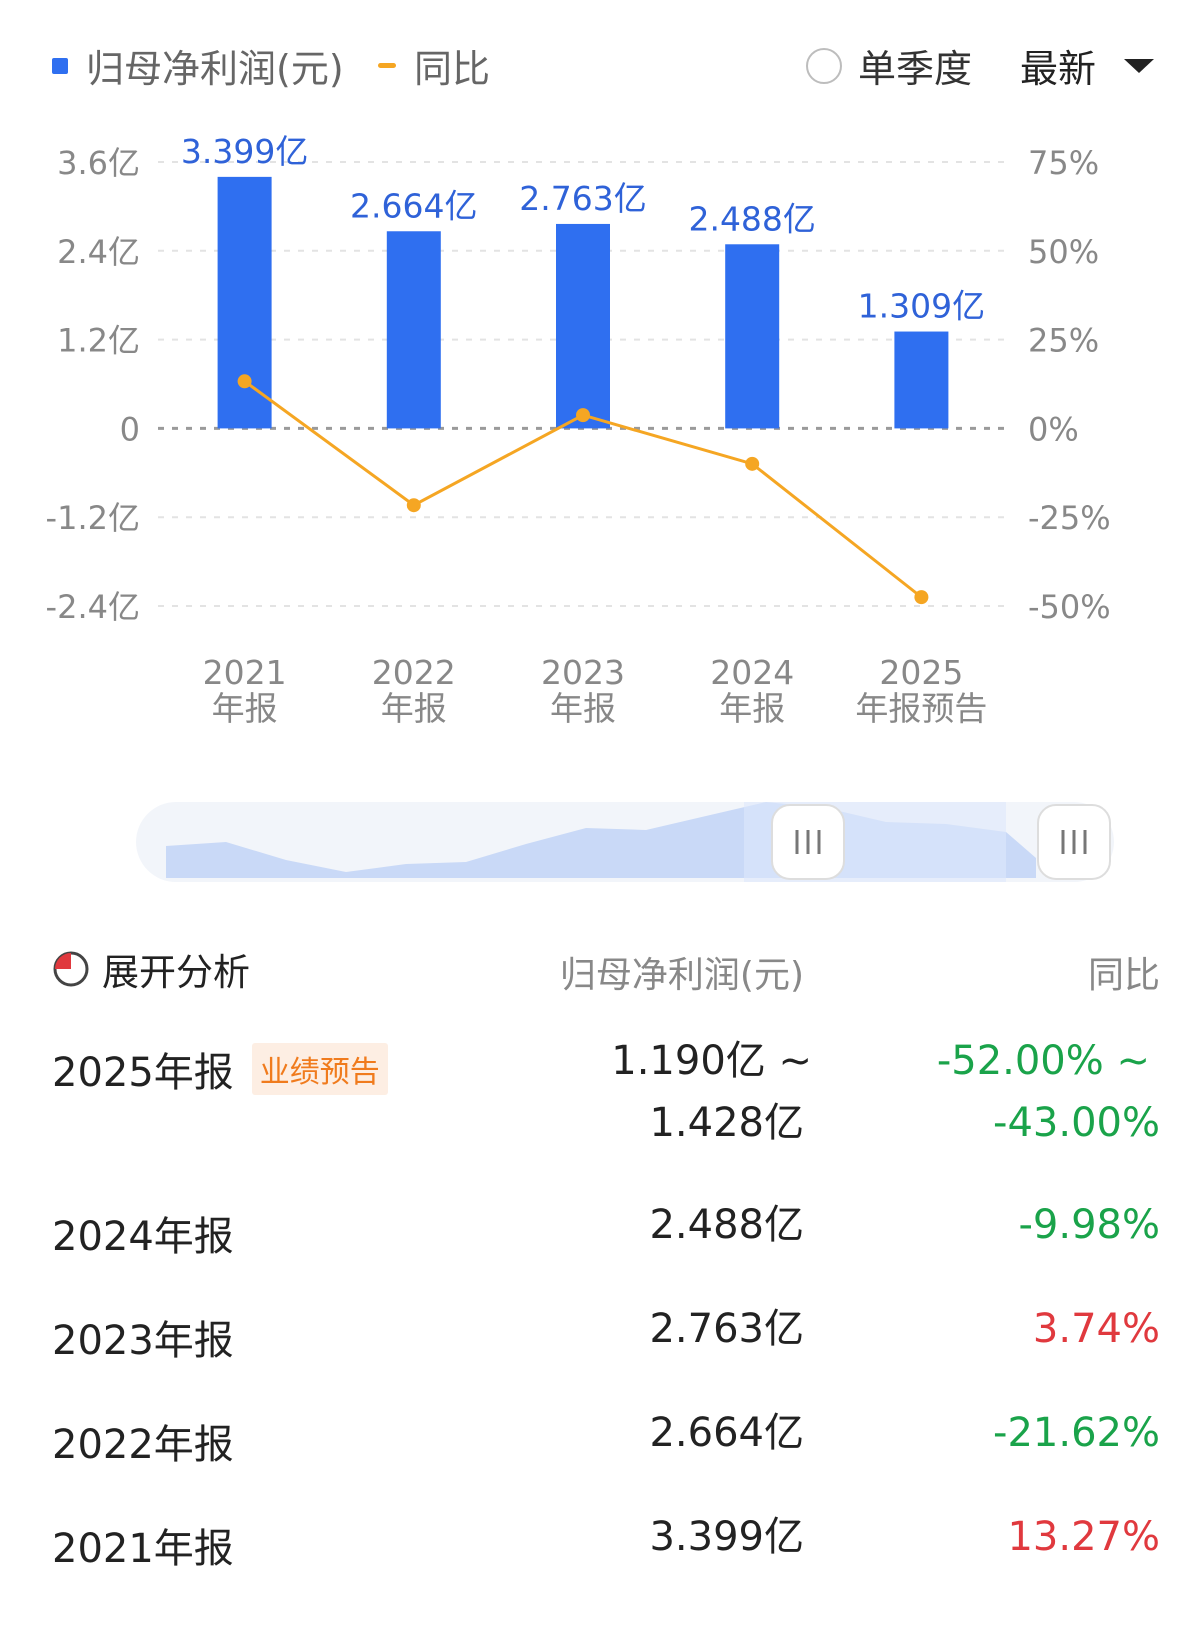  I want to click on row-yoy: -52.00% ~ -43.00%, so click(1048, 1092).